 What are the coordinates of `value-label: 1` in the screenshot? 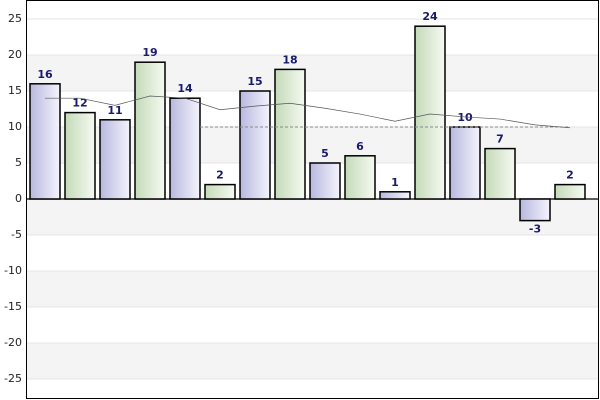 It's located at (395, 182).